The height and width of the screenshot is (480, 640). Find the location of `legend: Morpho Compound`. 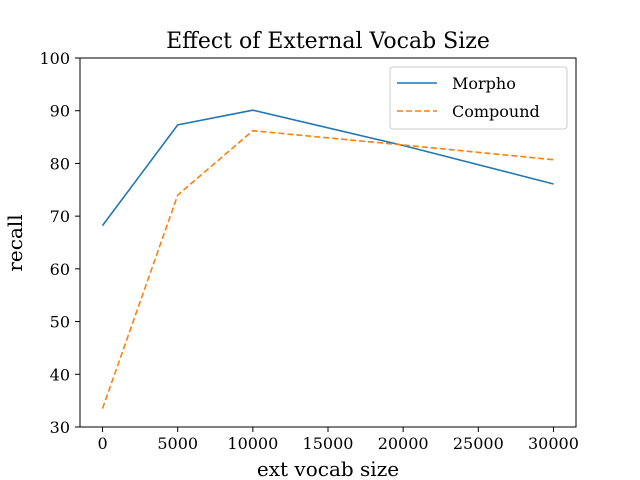

legend: Morpho Compound is located at coordinates (478, 98).